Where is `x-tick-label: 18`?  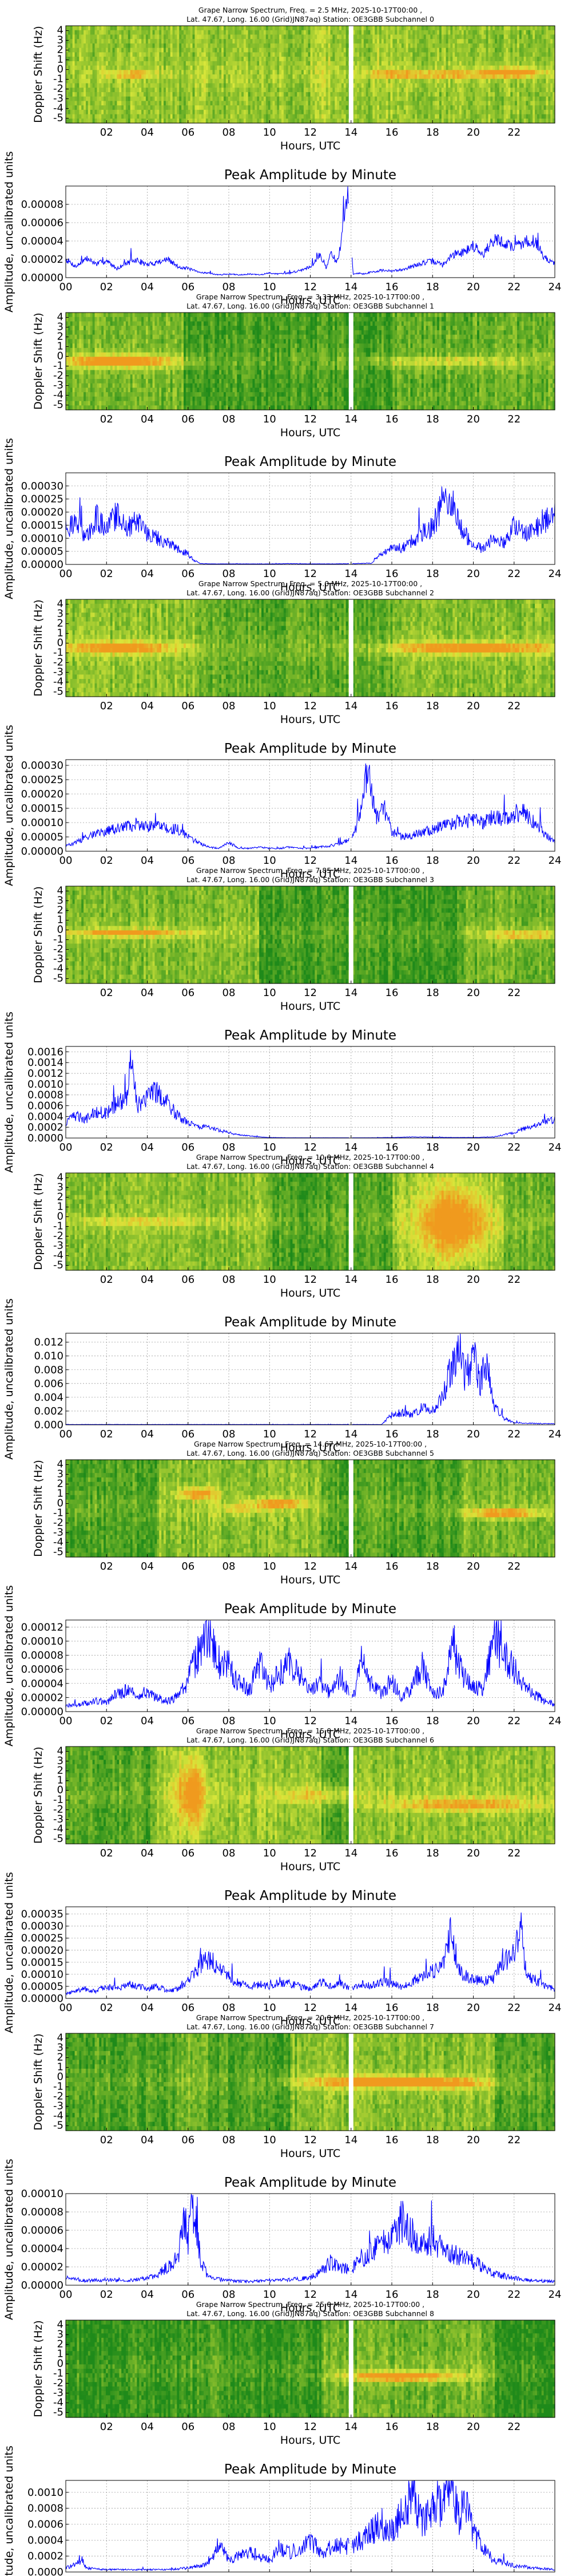 x-tick-label: 18 is located at coordinates (432, 133).